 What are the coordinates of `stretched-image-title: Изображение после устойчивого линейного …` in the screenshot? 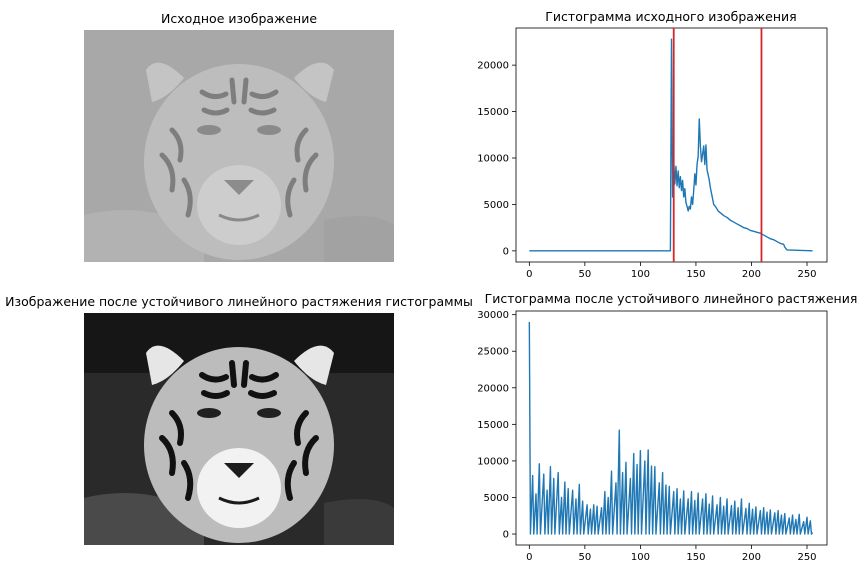 It's located at (239, 301).